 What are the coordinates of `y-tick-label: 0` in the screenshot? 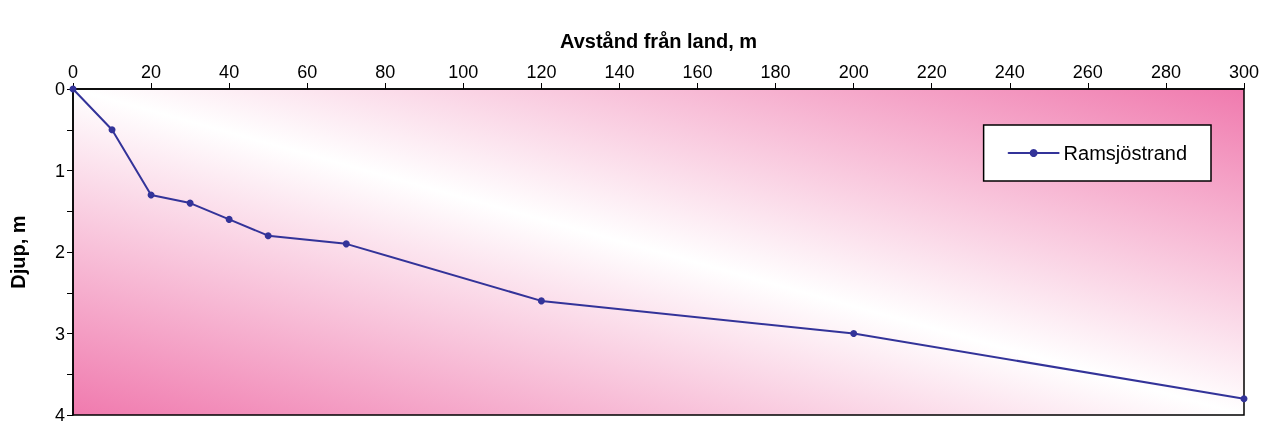 It's located at (59, 89).